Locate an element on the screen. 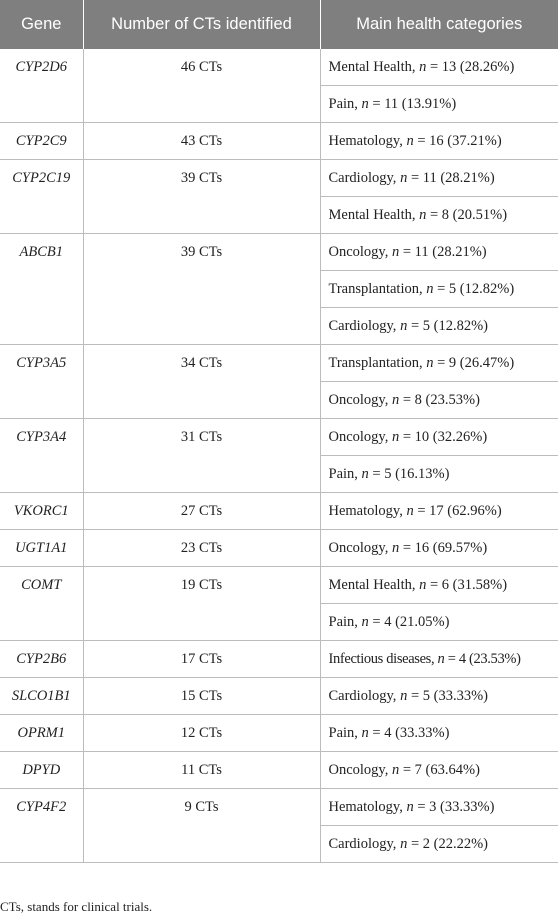 The height and width of the screenshot is (919, 558). gene-cell: CYP3A5 is located at coordinates (42, 381).